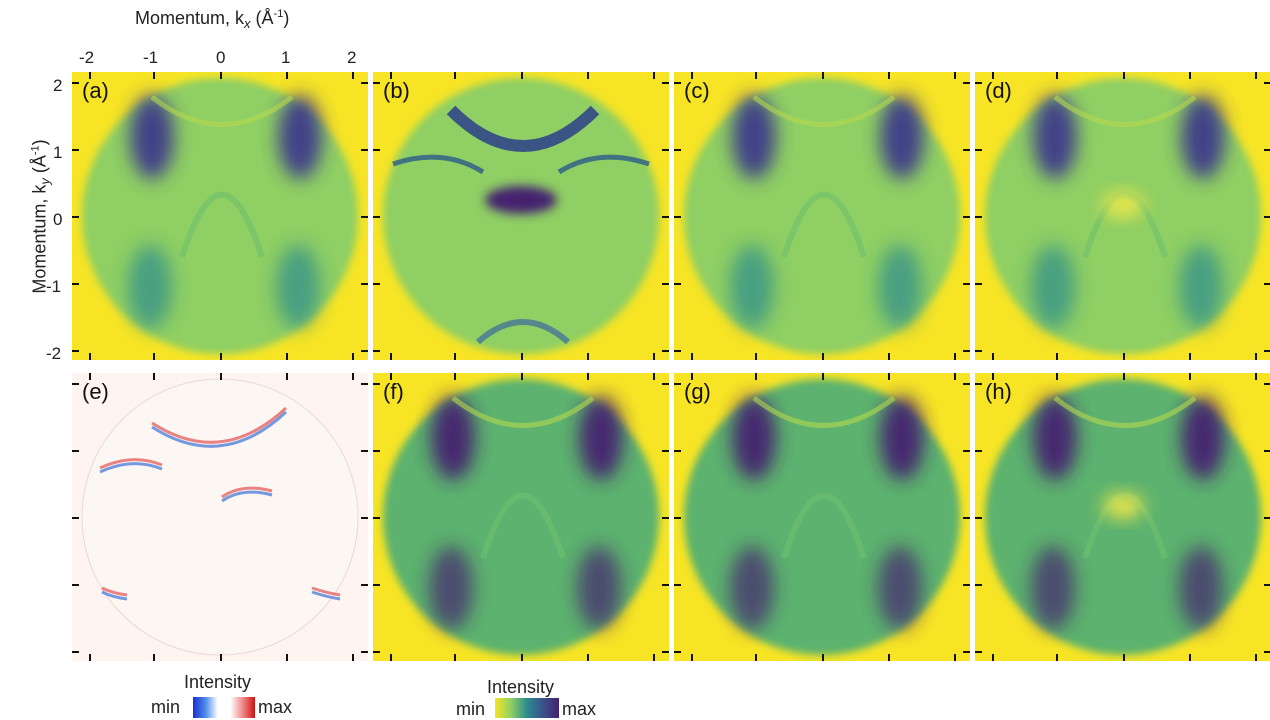 The height and width of the screenshot is (720, 1270). Describe the element at coordinates (352, 57) in the screenshot. I see `x-tick-label: 2` at that location.